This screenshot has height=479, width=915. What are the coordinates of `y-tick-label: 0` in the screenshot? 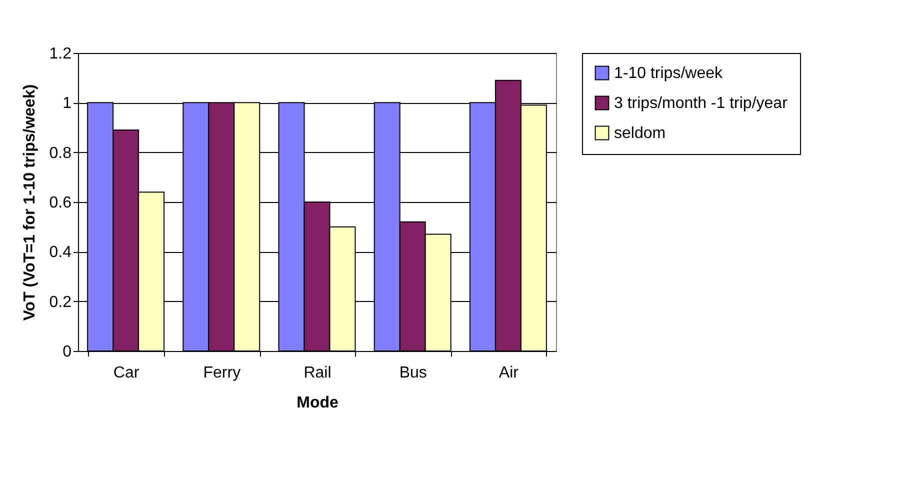 It's located at (67, 352).